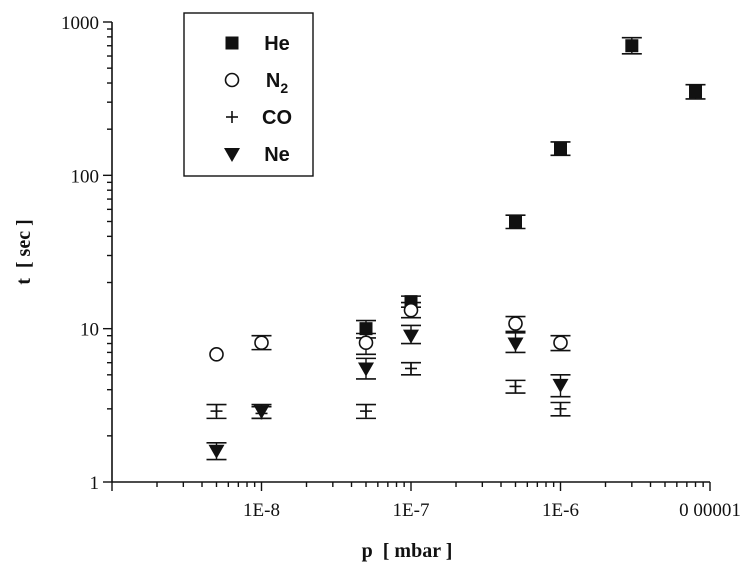  I want to click on legend-label: He, so click(277, 44).